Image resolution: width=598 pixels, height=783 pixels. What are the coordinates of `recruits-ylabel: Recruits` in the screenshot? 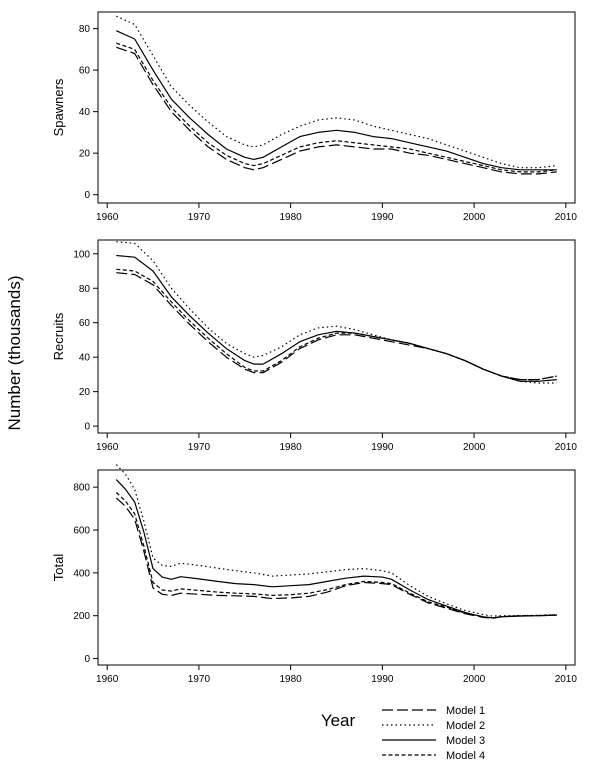 It's located at (58, 336).